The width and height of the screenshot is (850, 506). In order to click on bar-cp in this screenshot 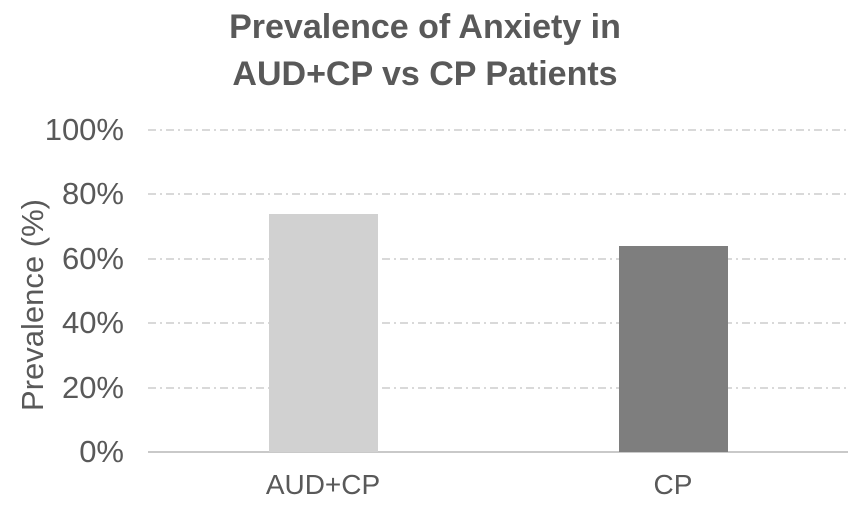, I will do `click(673, 348)`.